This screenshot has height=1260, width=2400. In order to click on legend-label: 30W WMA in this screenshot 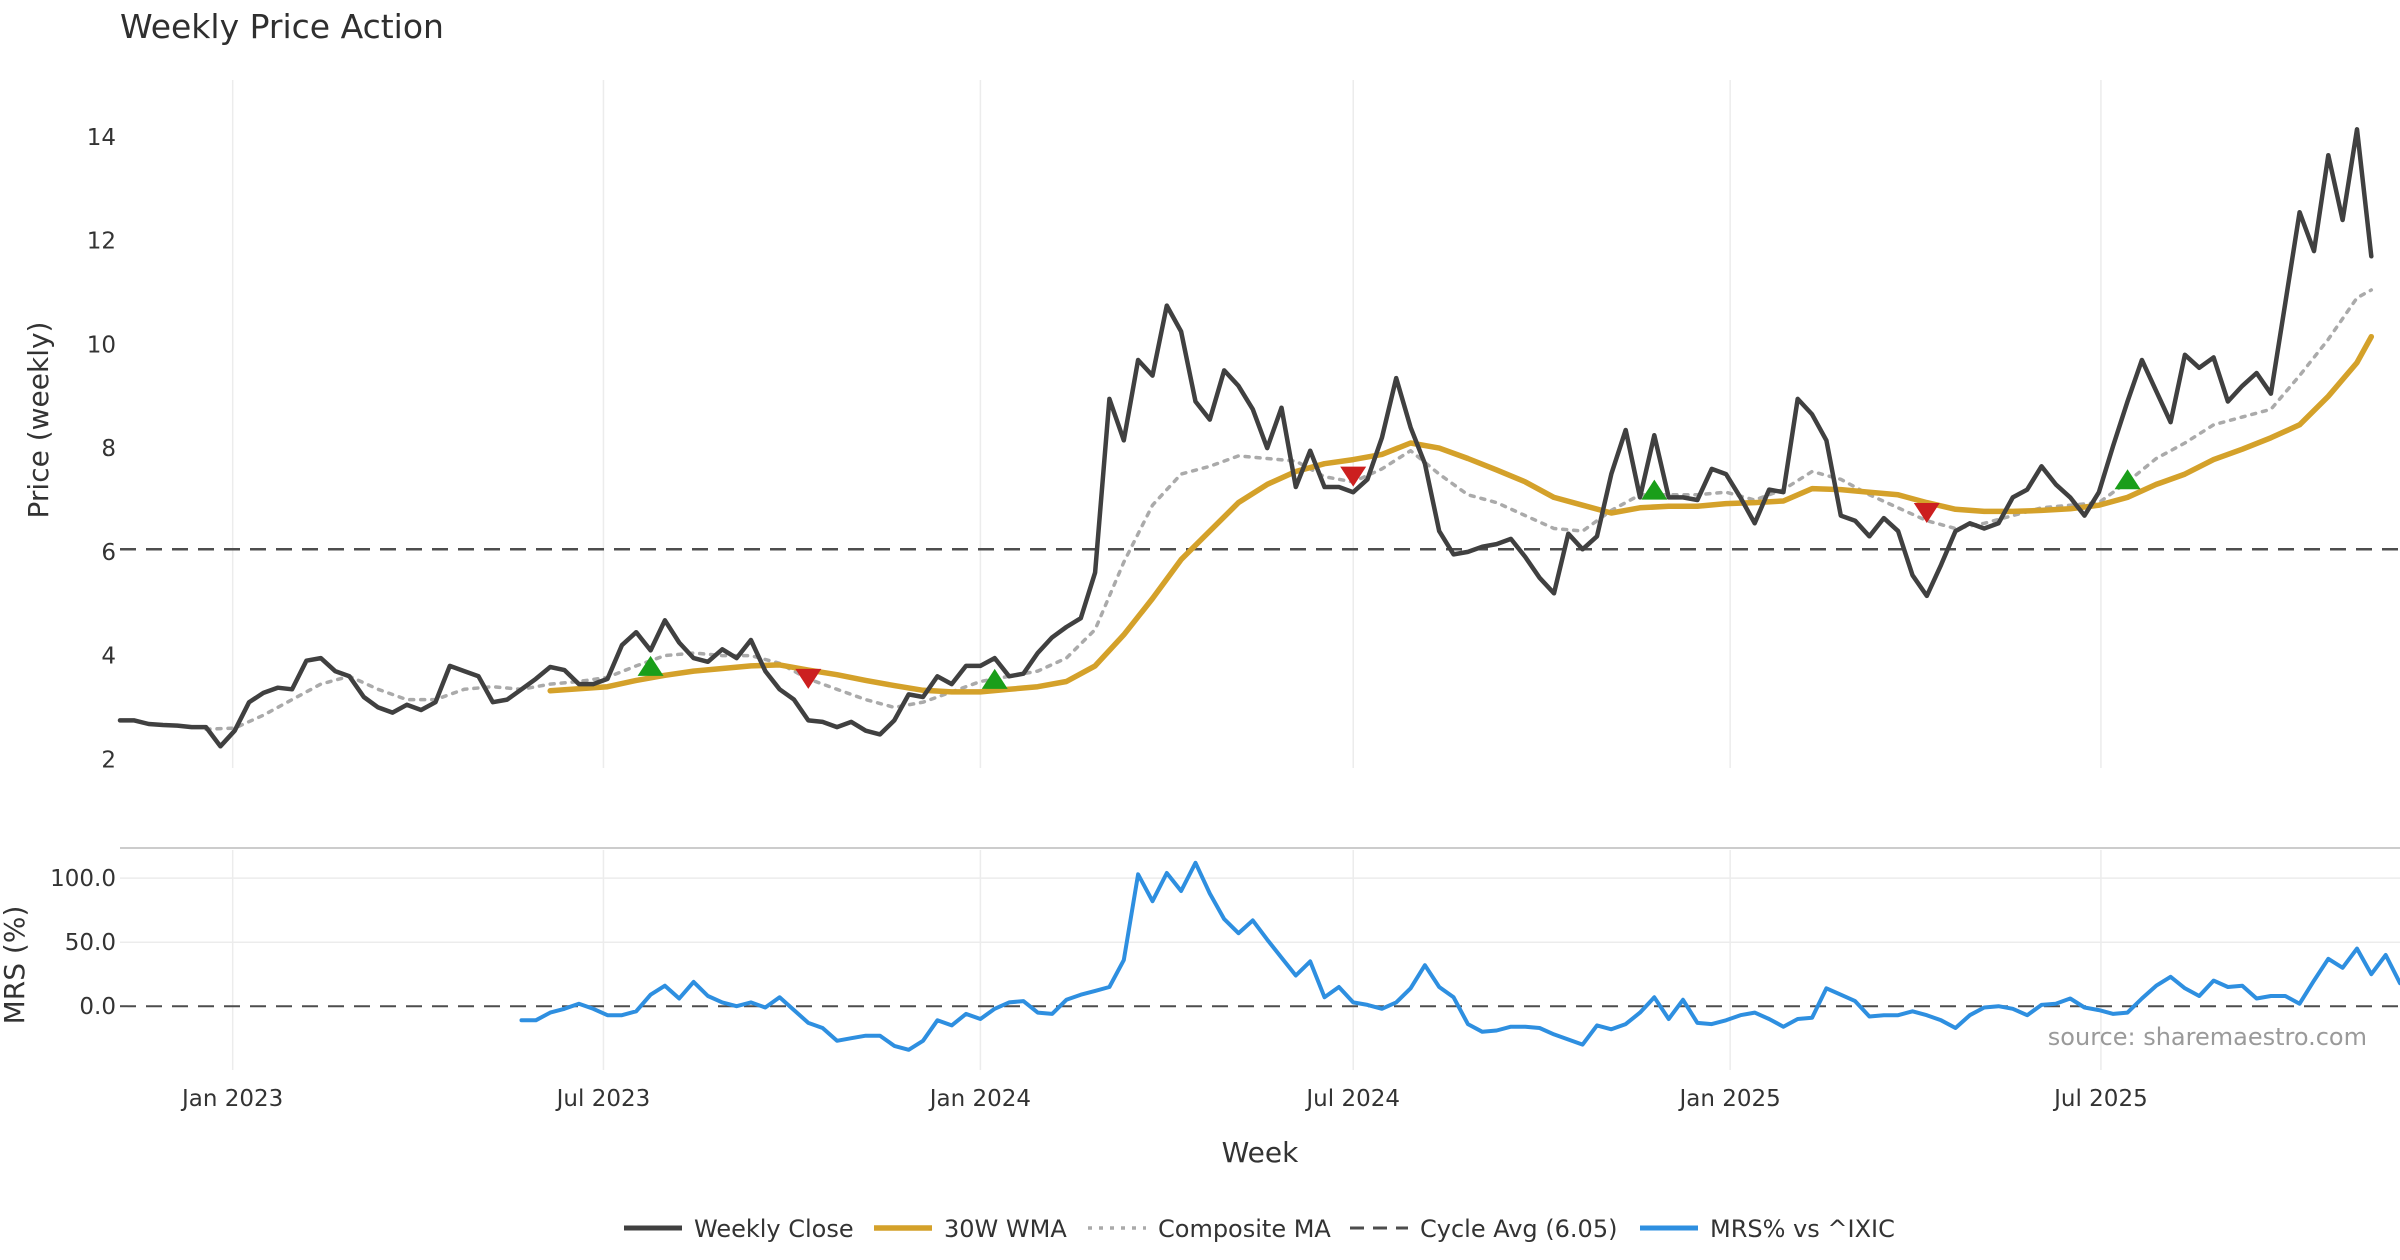, I will do `click(1005, 1229)`.